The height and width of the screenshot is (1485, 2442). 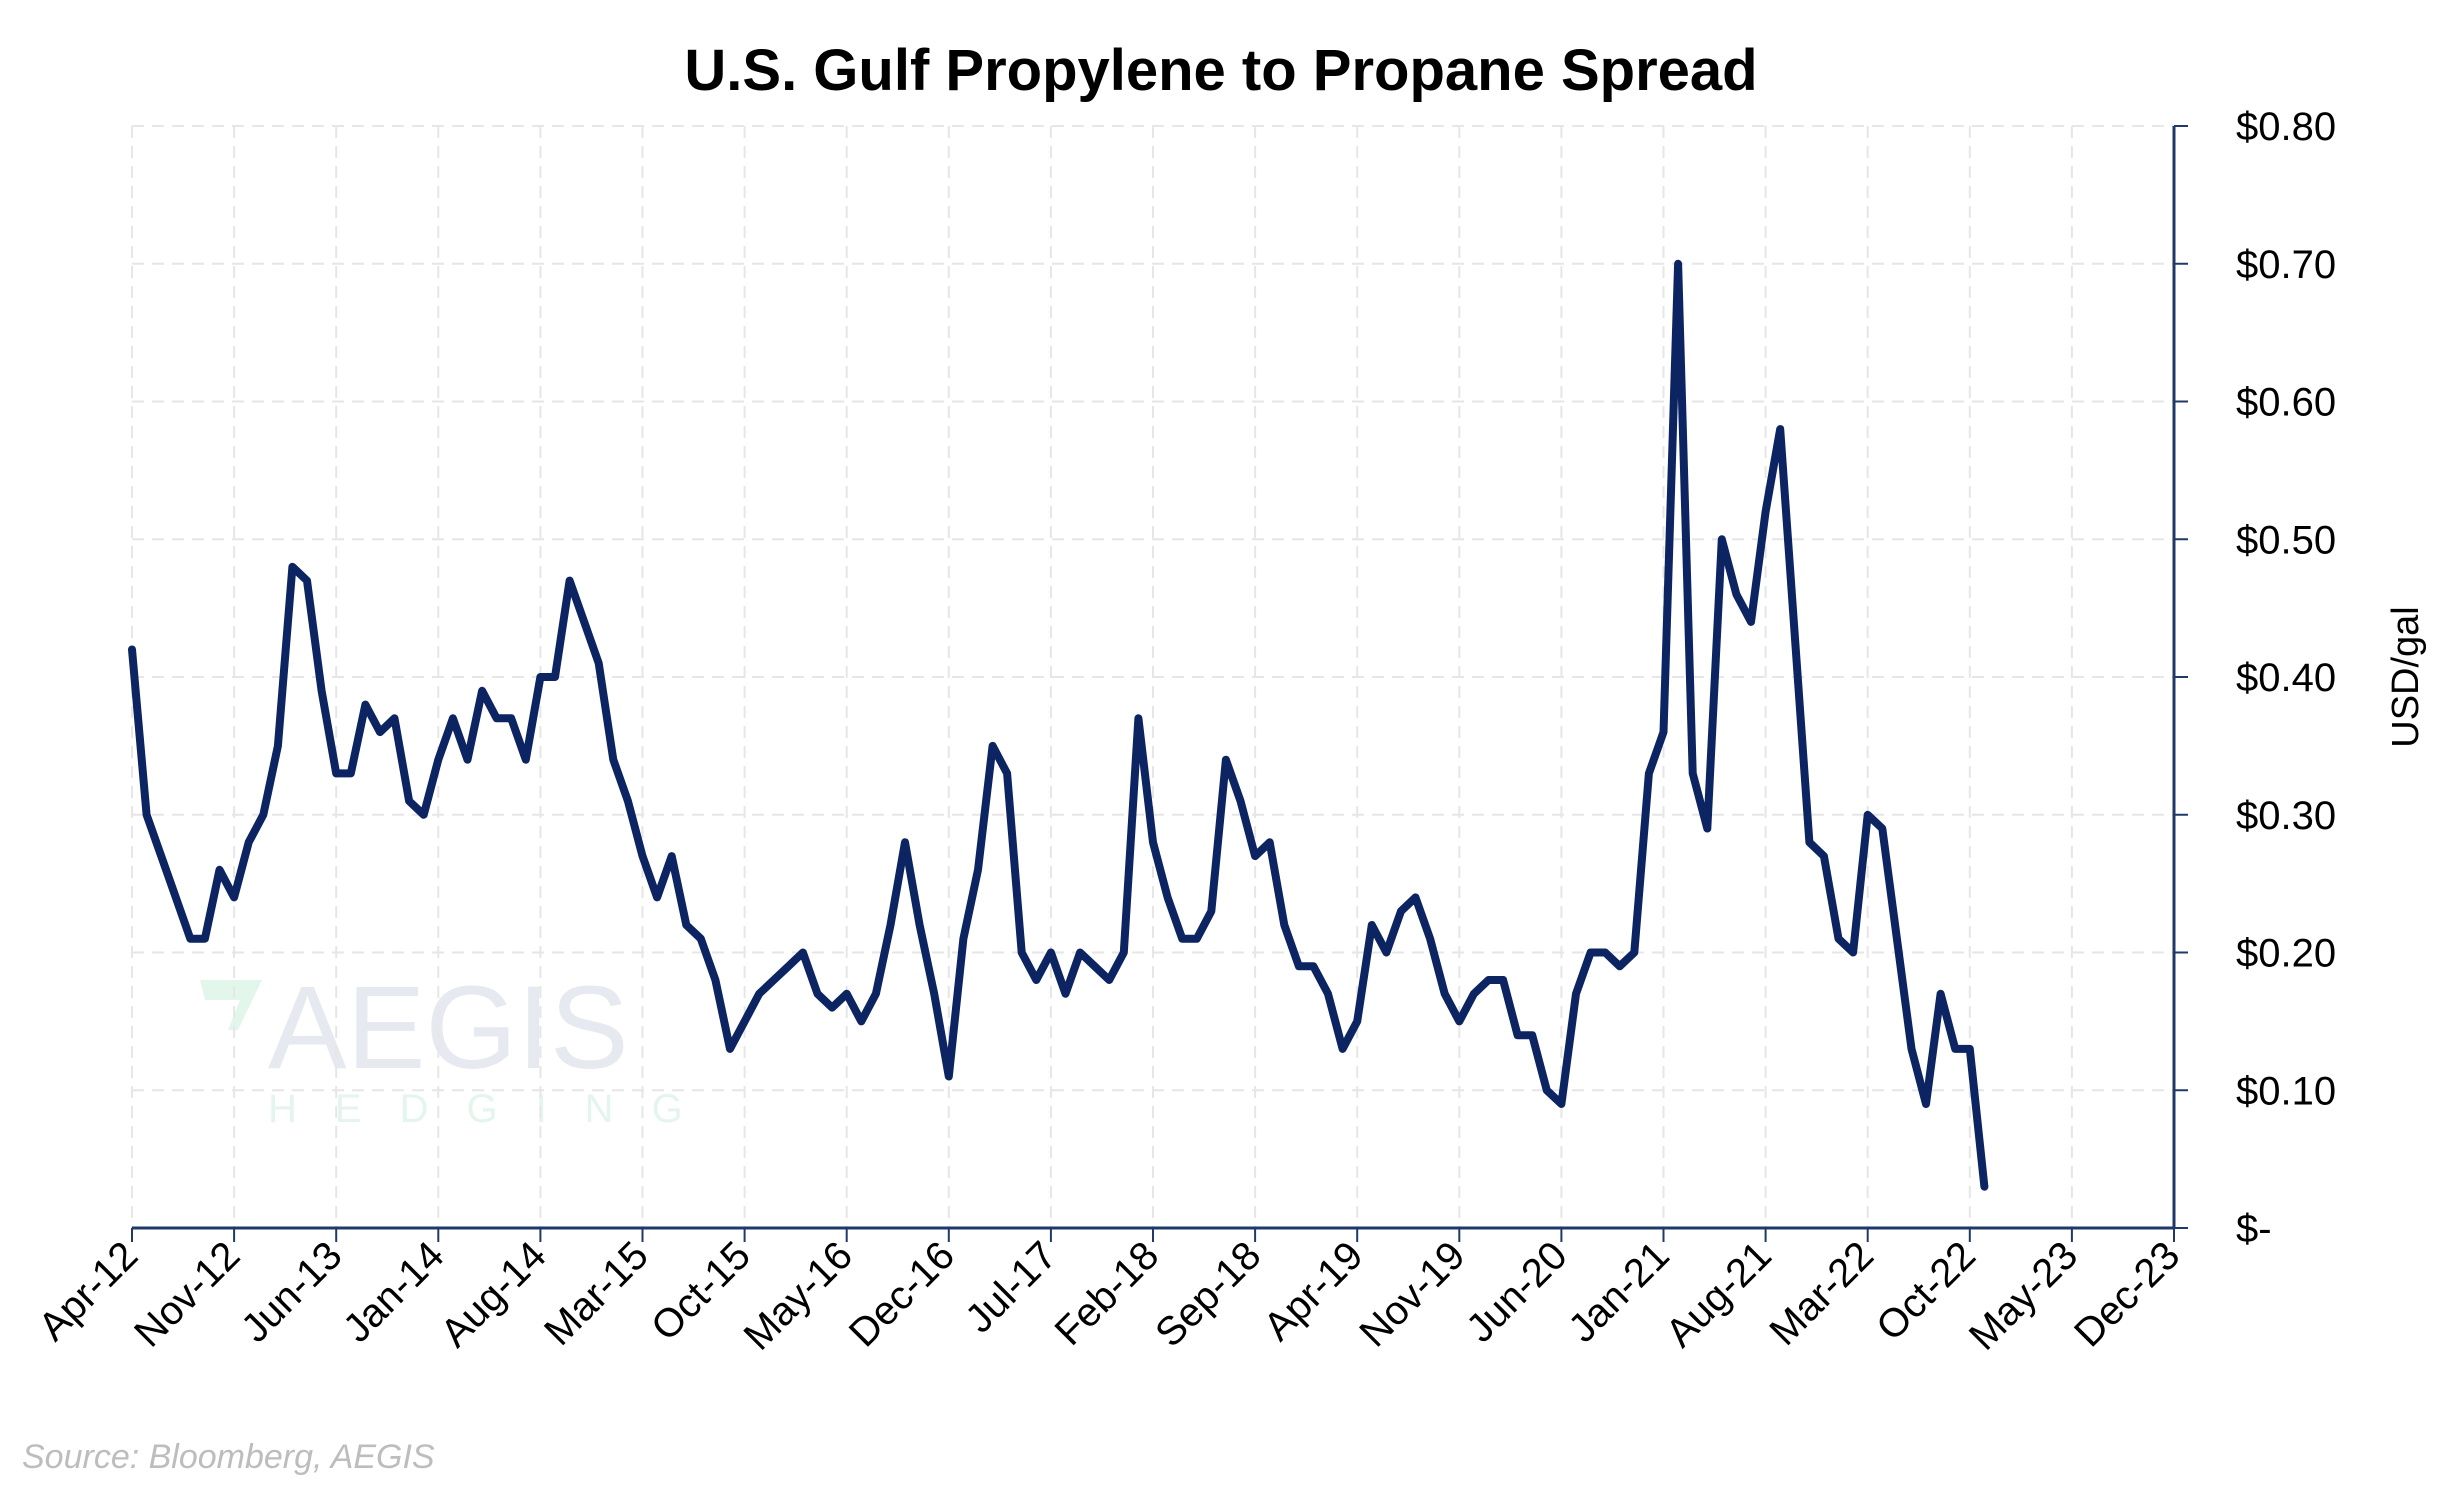 What do you see at coordinates (1314, 1291) in the screenshot?
I see `x-tick-label: Apr-19` at bounding box center [1314, 1291].